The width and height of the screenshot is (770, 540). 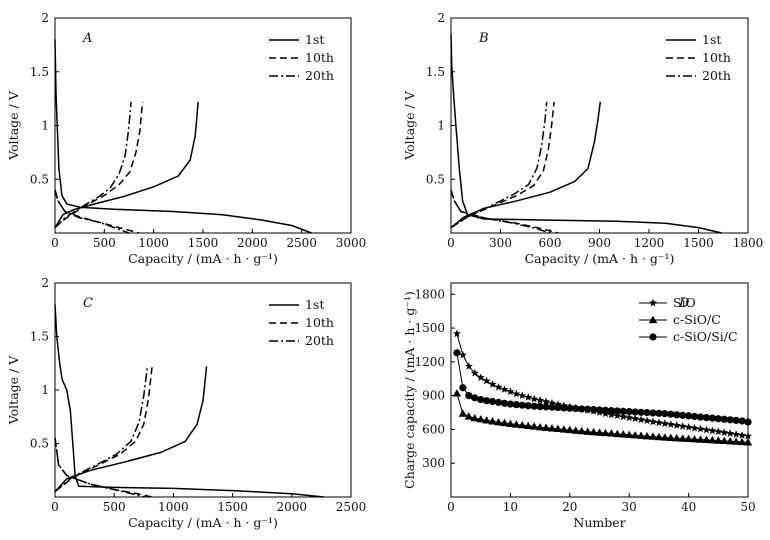 What do you see at coordinates (173, 507) in the screenshot?
I see `x-tick-label: 1000` at bounding box center [173, 507].